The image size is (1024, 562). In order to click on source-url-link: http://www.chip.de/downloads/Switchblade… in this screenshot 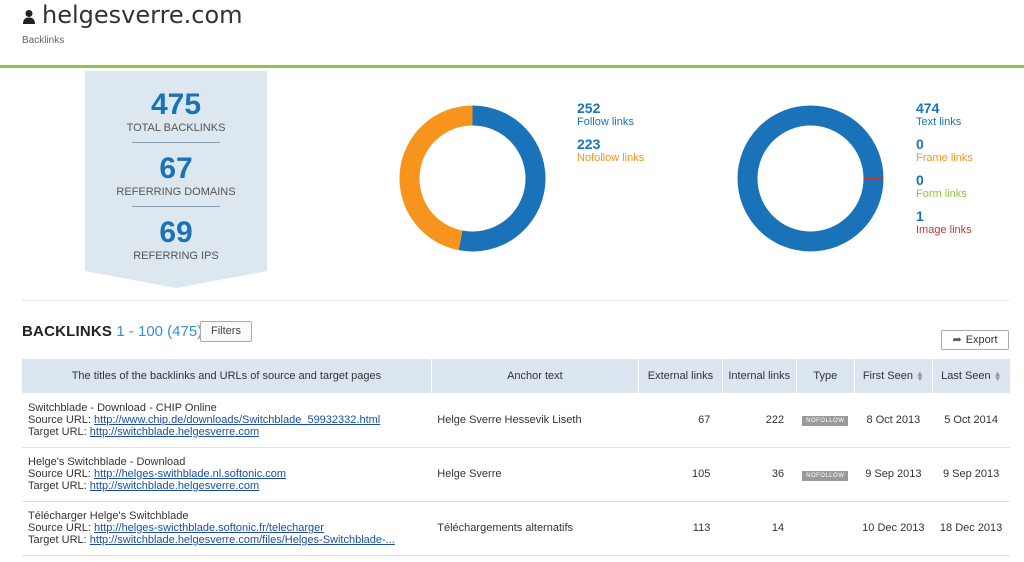, I will do `click(237, 419)`.